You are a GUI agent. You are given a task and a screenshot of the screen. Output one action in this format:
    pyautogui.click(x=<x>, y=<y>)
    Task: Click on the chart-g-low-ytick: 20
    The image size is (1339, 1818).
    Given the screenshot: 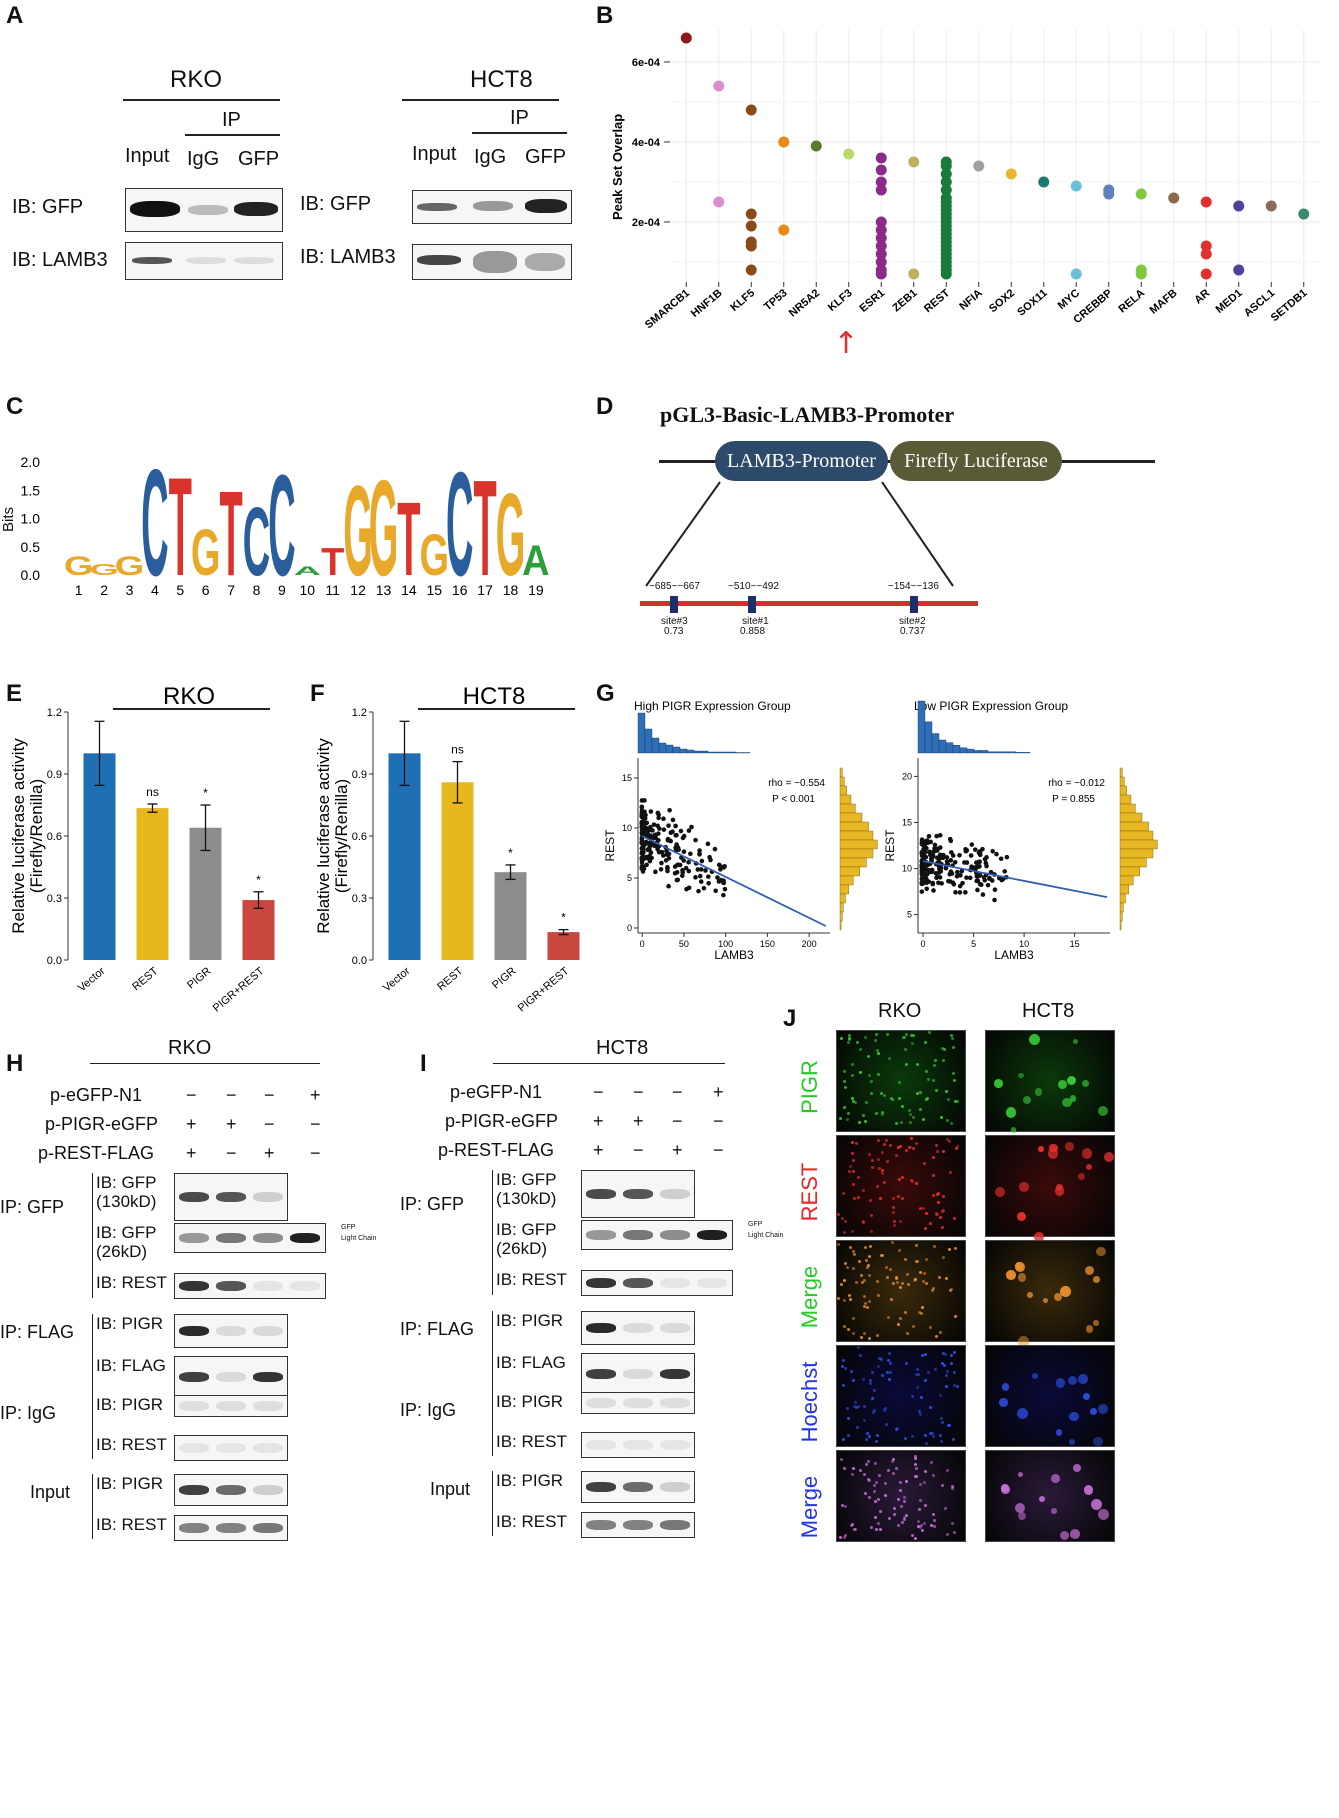 What is the action you would take?
    pyautogui.click(x=907, y=776)
    